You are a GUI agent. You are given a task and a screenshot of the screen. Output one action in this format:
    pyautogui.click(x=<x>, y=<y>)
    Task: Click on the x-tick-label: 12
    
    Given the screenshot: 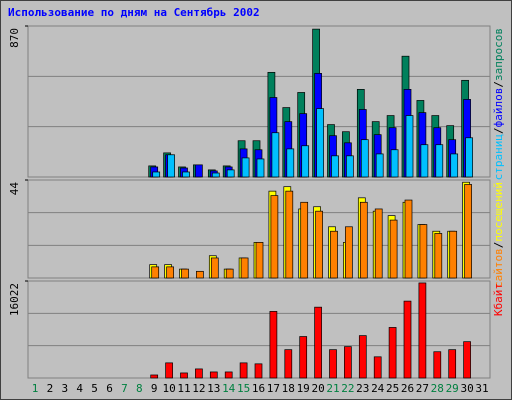 What is the action you would take?
    pyautogui.click(x=198, y=388)
    